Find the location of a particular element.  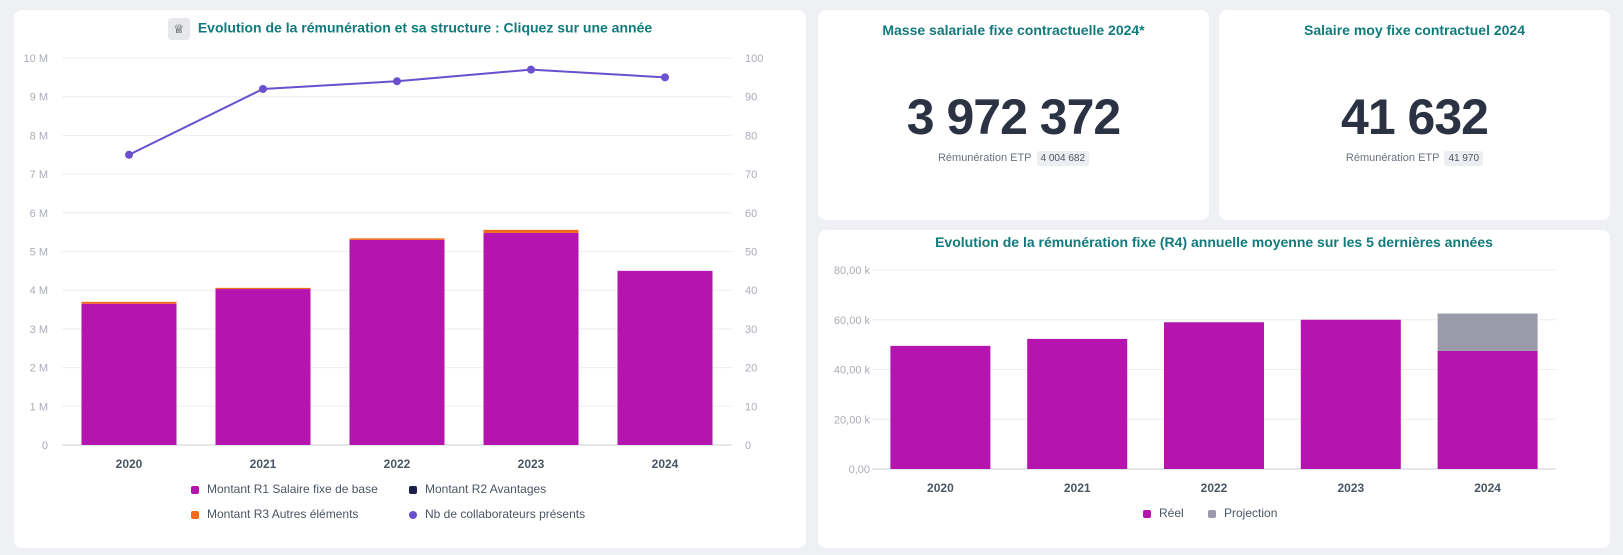

y-right-tick-label: 90 is located at coordinates (751, 98).